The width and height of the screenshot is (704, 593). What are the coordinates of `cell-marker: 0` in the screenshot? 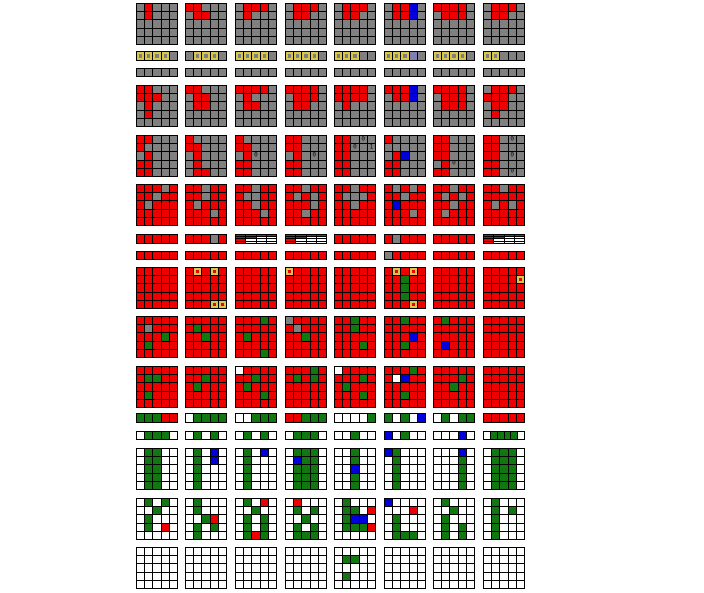 It's located at (256, 155).